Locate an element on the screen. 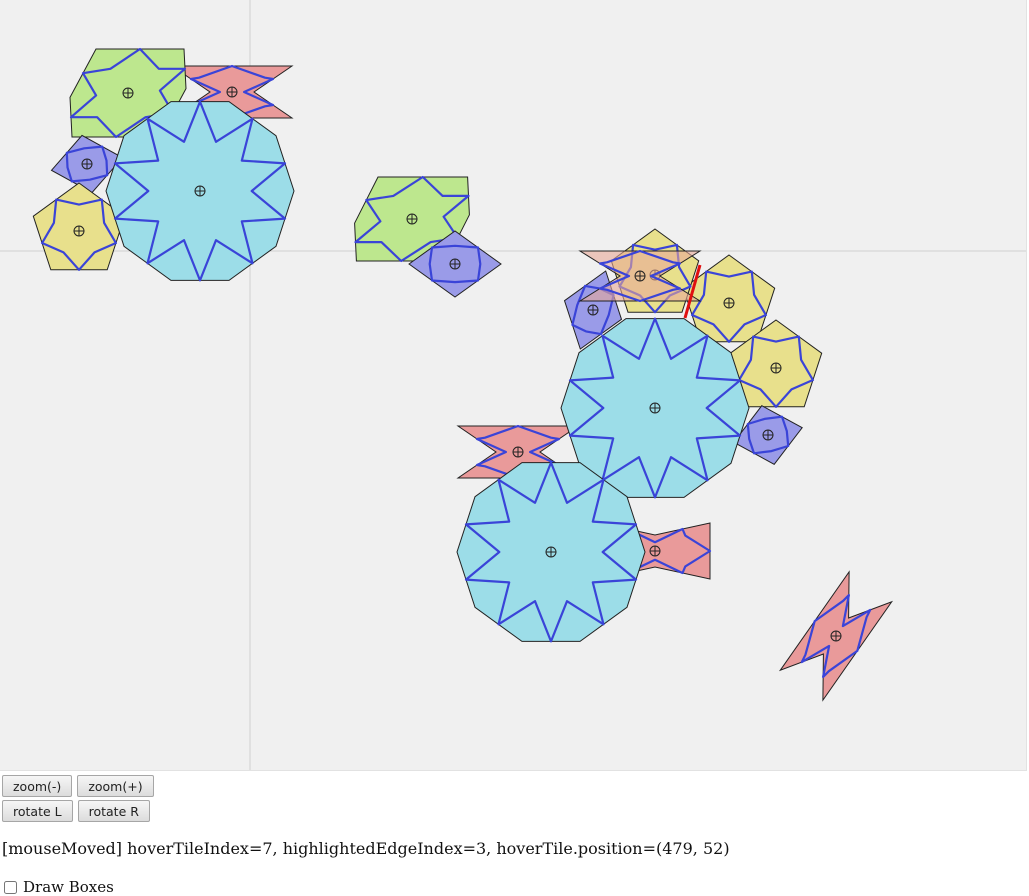  hover-tile-preview is located at coordinates (640, 276).